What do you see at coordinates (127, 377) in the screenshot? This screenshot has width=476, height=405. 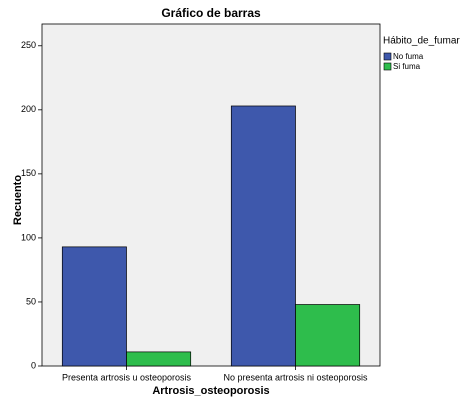 I see `x-tick-label: Presenta artrosis u osteoporosis` at bounding box center [127, 377].